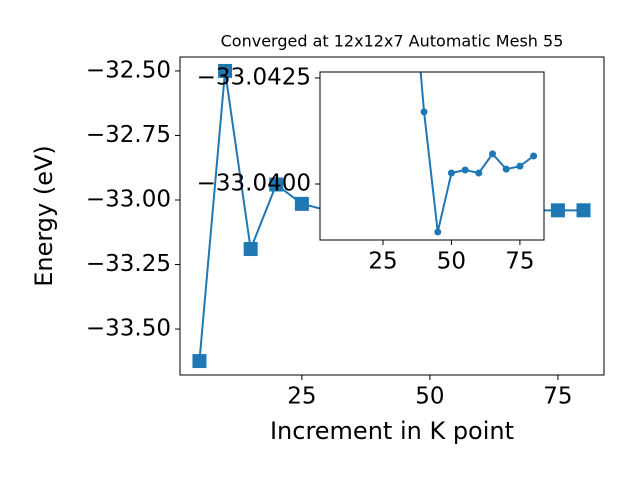  What do you see at coordinates (392, 431) in the screenshot?
I see `x-axis-label: Increment in K point` at bounding box center [392, 431].